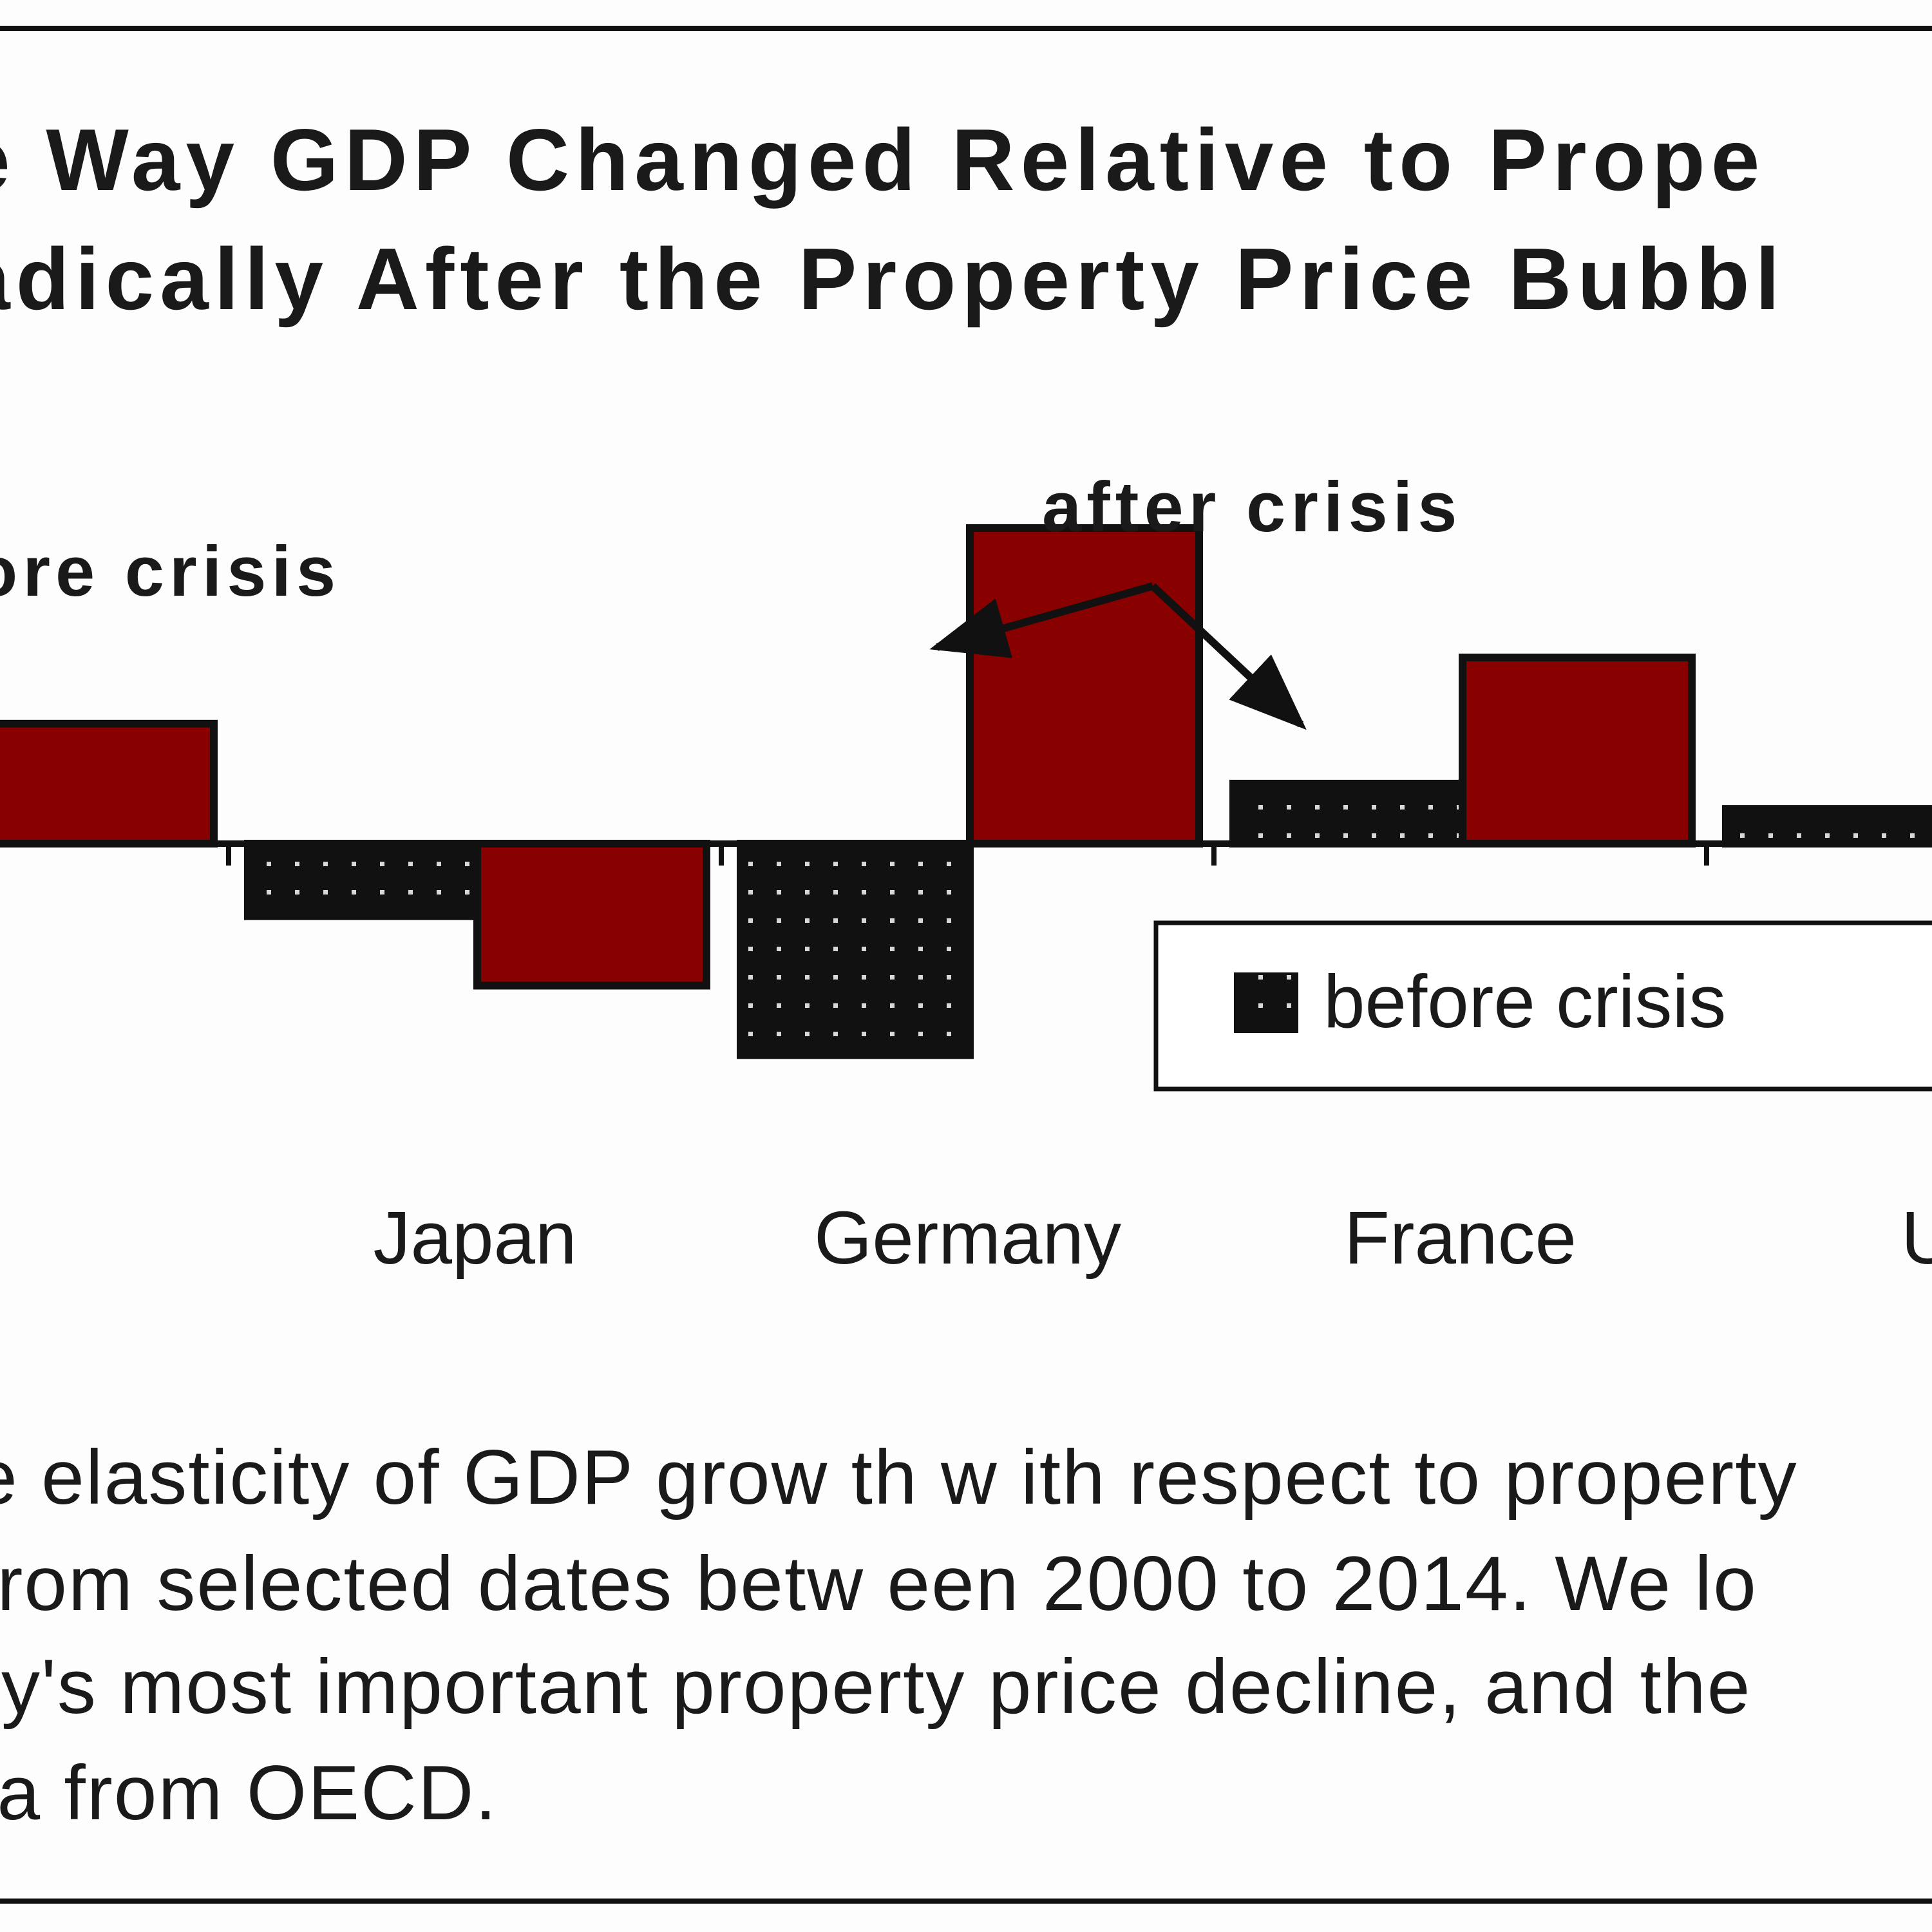 This screenshot has height=1932, width=1932. What do you see at coordinates (1252, 508) in the screenshot?
I see `after-crisis-annotation: after crisis` at bounding box center [1252, 508].